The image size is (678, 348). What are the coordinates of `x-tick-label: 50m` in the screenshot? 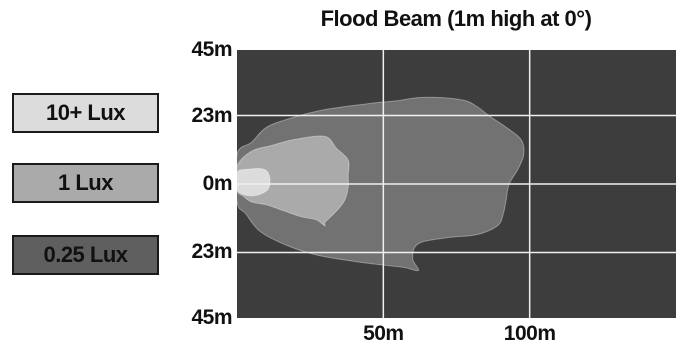 It's located at (383, 333).